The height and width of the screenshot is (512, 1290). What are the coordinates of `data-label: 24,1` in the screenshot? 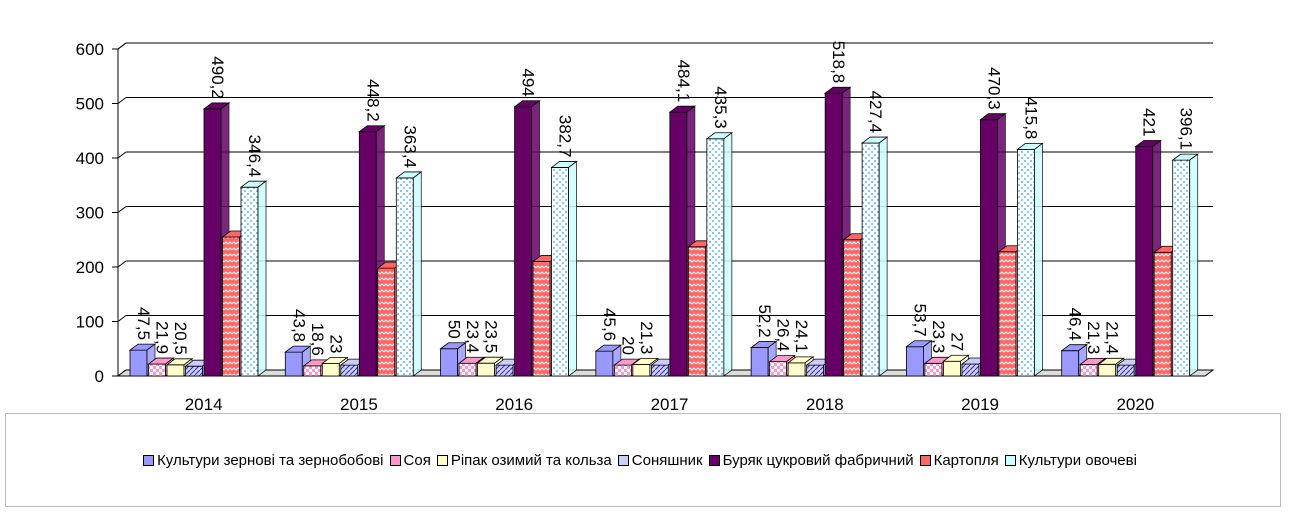 It's located at (801, 336).